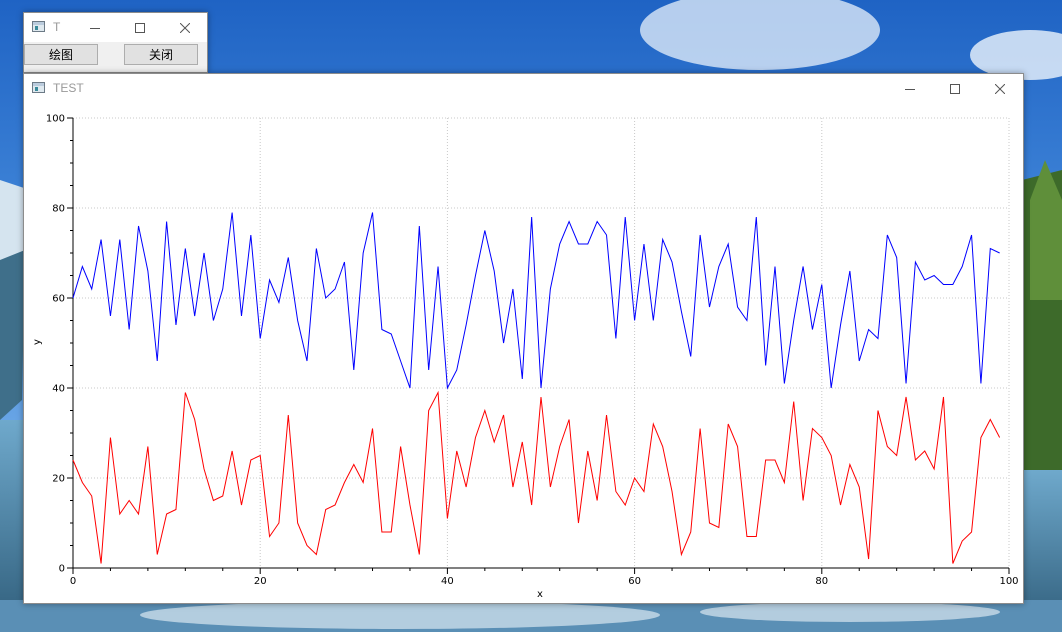  What do you see at coordinates (58, 389) in the screenshot?
I see `y-tick-label: 40` at bounding box center [58, 389].